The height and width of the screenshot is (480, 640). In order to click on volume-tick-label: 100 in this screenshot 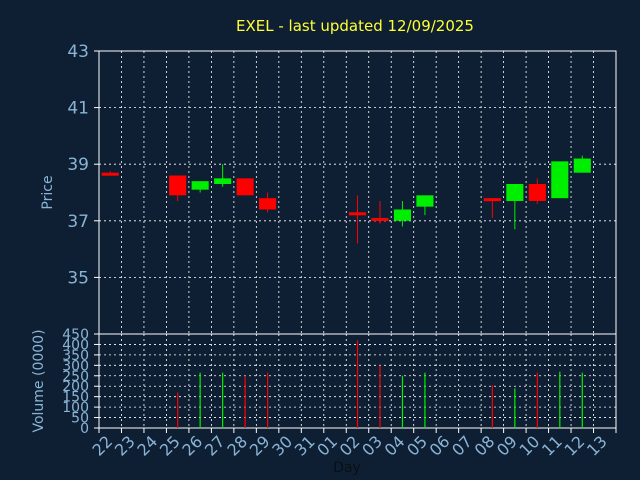, I will do `click(75, 408)`.